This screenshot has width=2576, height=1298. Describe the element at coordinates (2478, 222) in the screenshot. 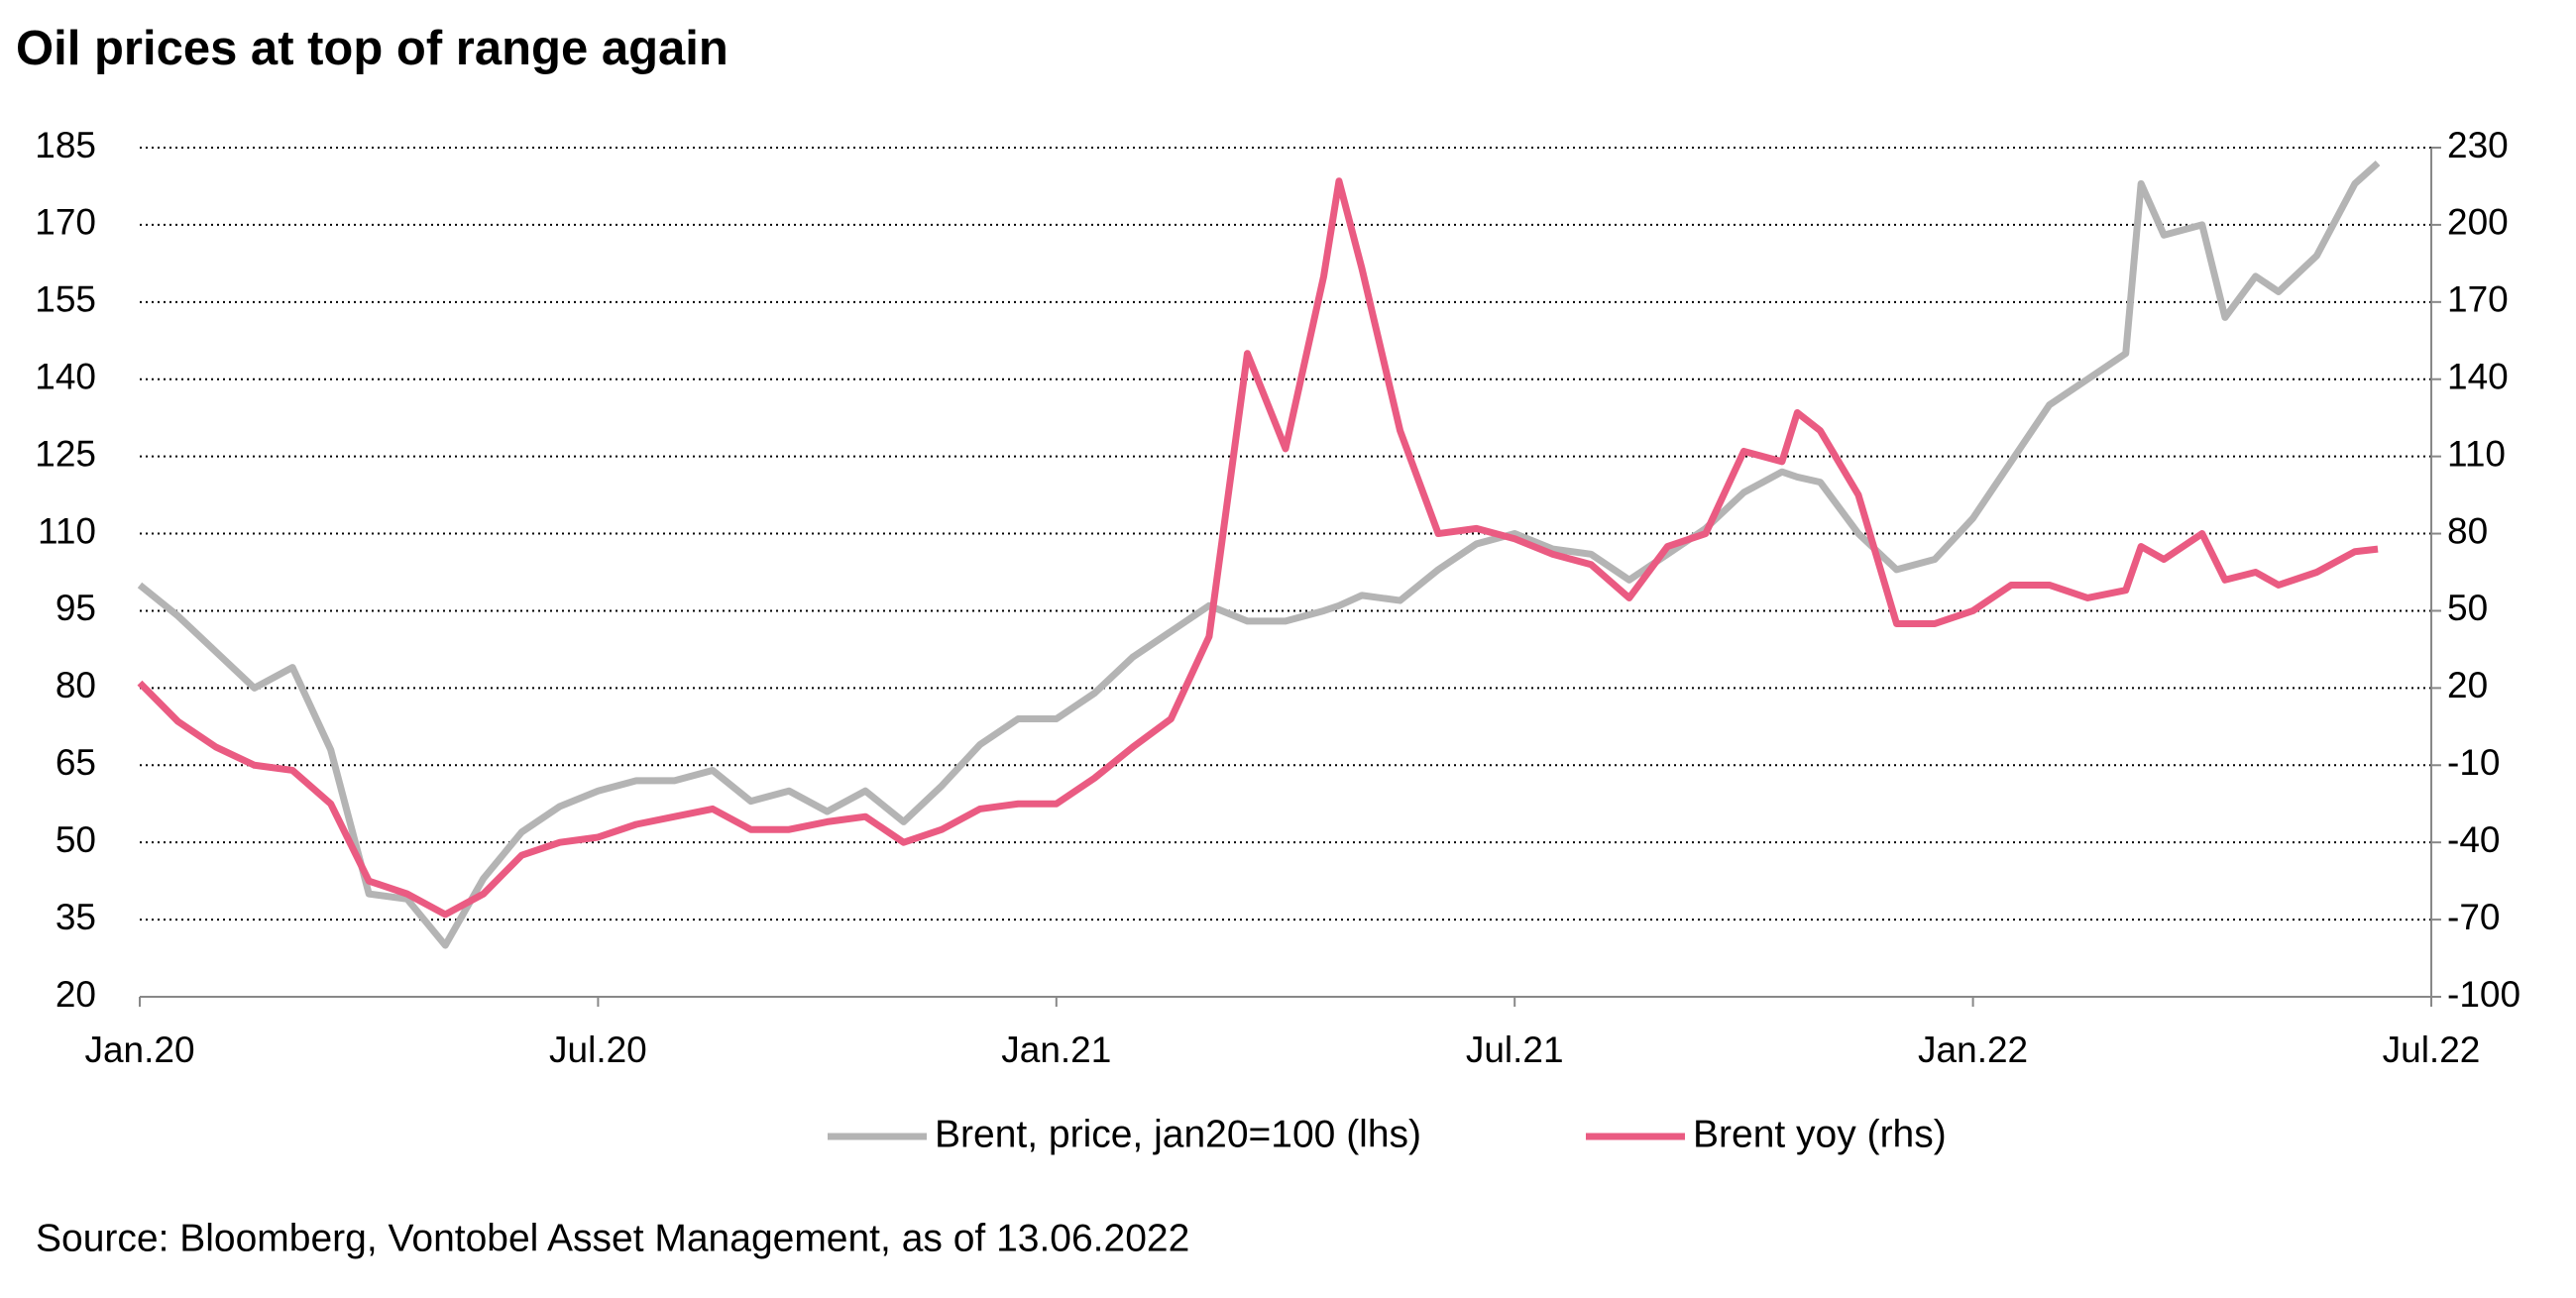

I see `y2-tick-label: 200` at that location.